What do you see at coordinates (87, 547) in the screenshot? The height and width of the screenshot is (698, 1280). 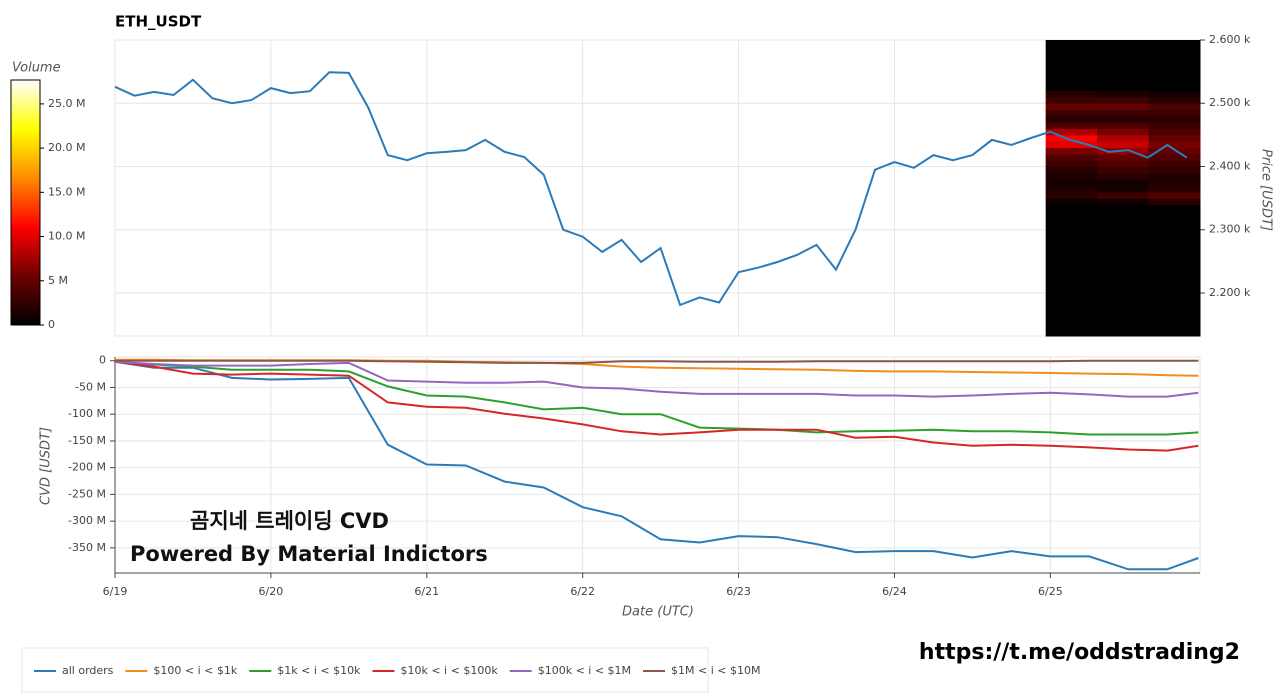 I see `y-tick-label: -350 M` at bounding box center [87, 547].